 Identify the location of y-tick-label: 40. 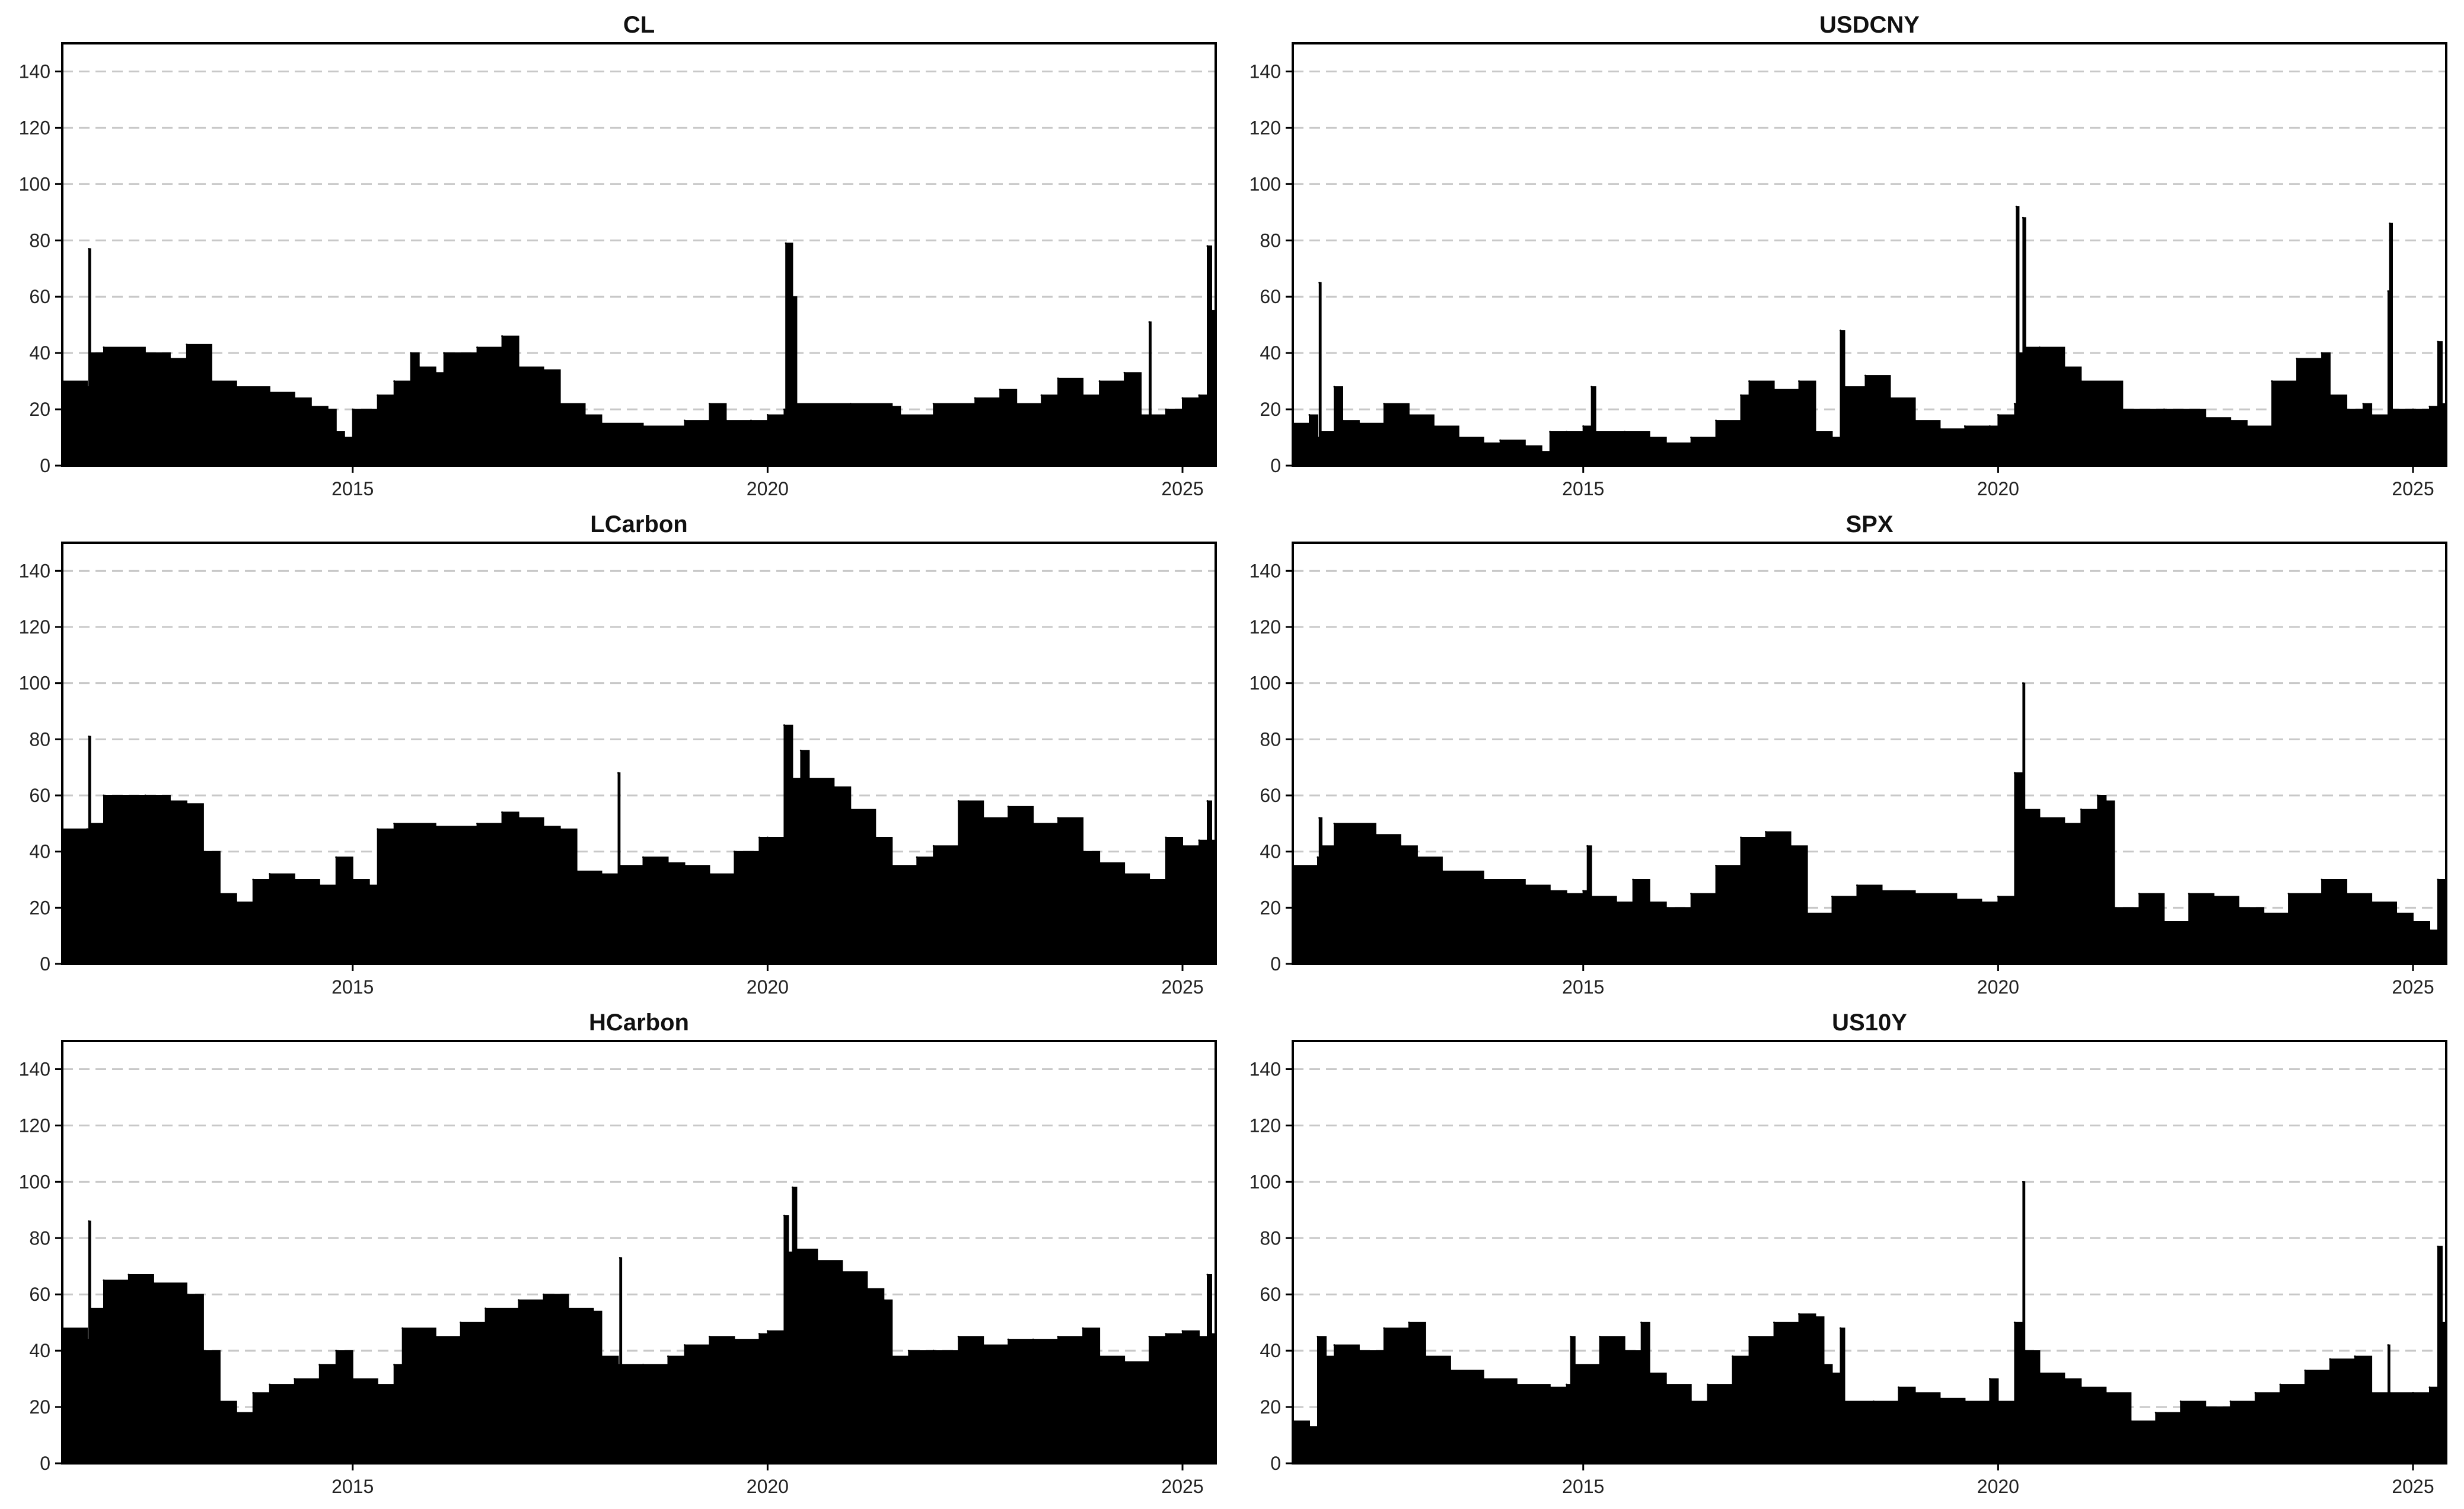
(39, 851).